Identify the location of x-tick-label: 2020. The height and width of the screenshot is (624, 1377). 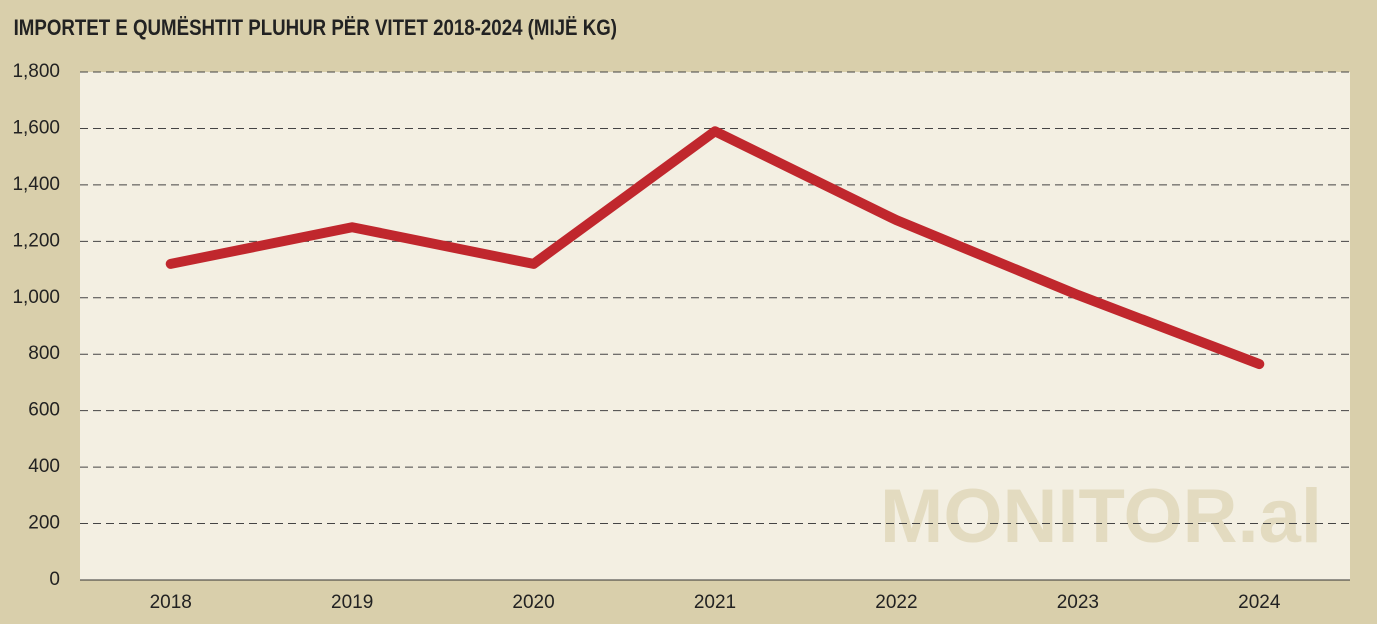
(533, 602).